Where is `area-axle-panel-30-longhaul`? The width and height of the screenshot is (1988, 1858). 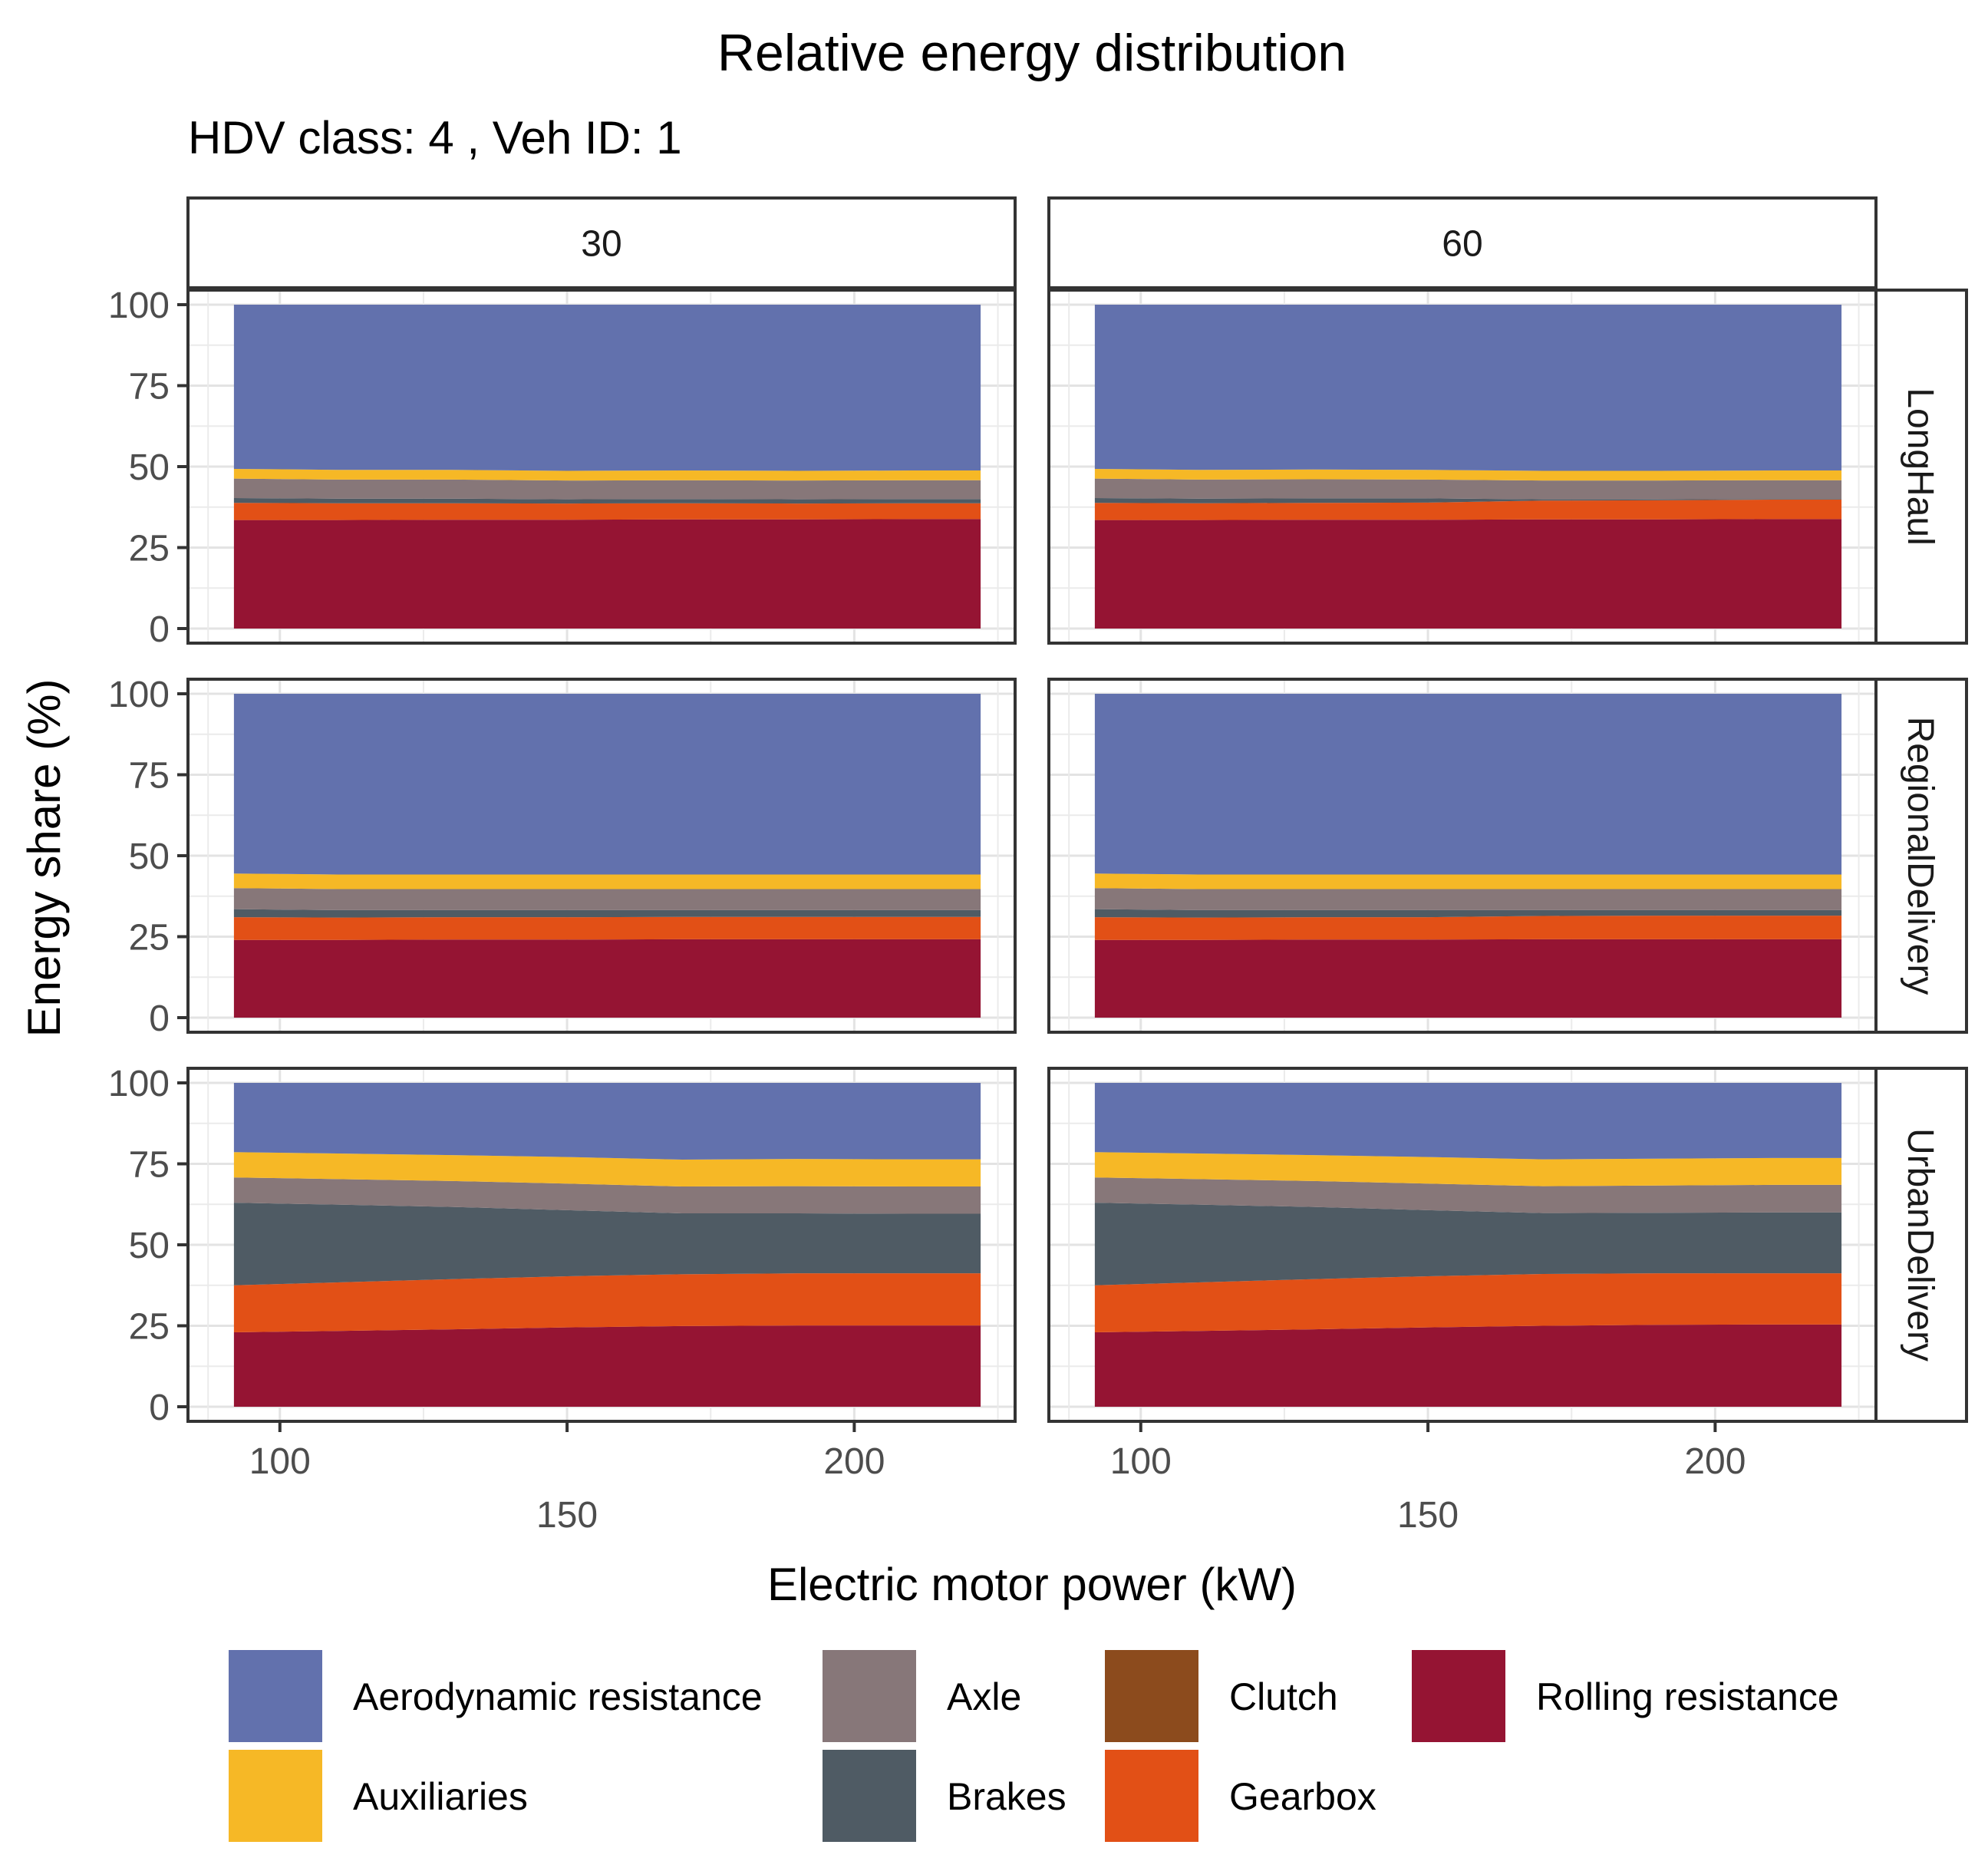
area-axle-panel-30-longhaul is located at coordinates (607, 489).